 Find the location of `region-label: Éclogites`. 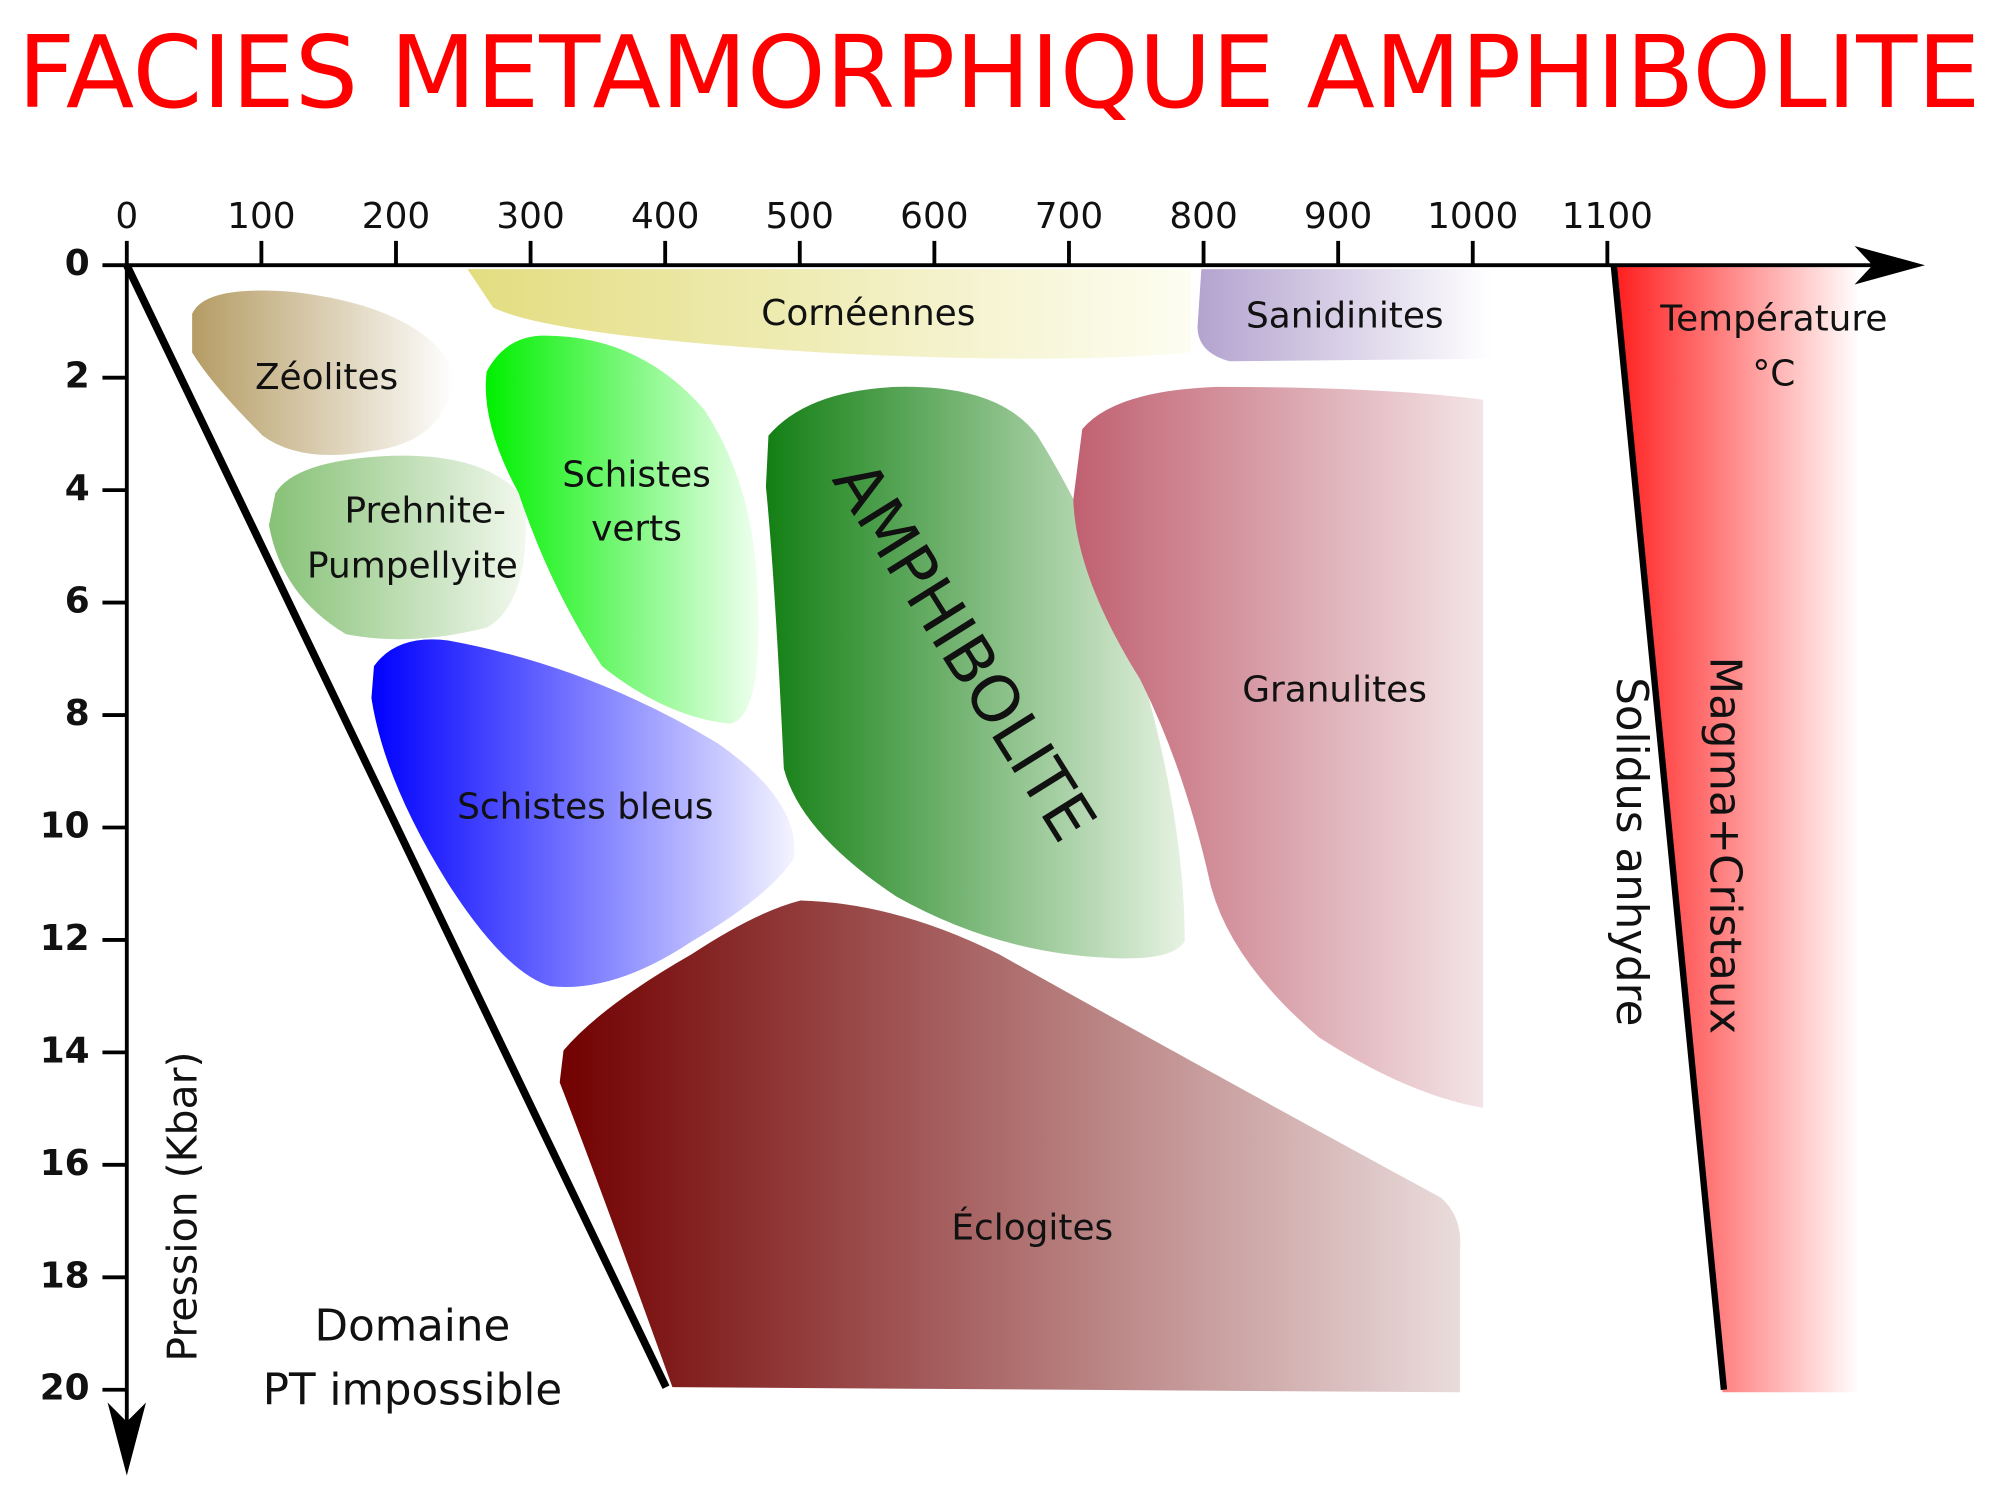

region-label: Éclogites is located at coordinates (1032, 1228).